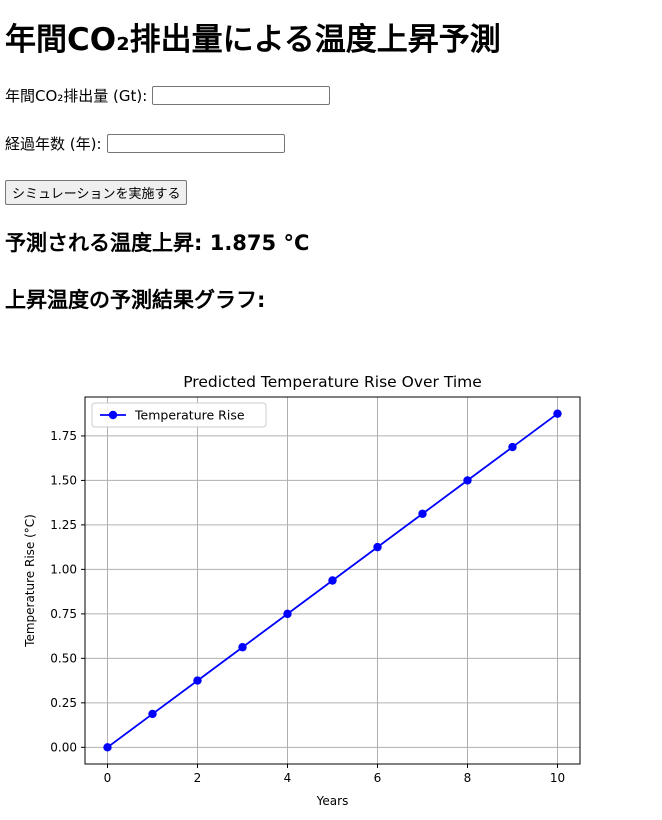 The image size is (662, 820). I want to click on years-input, so click(195, 143).